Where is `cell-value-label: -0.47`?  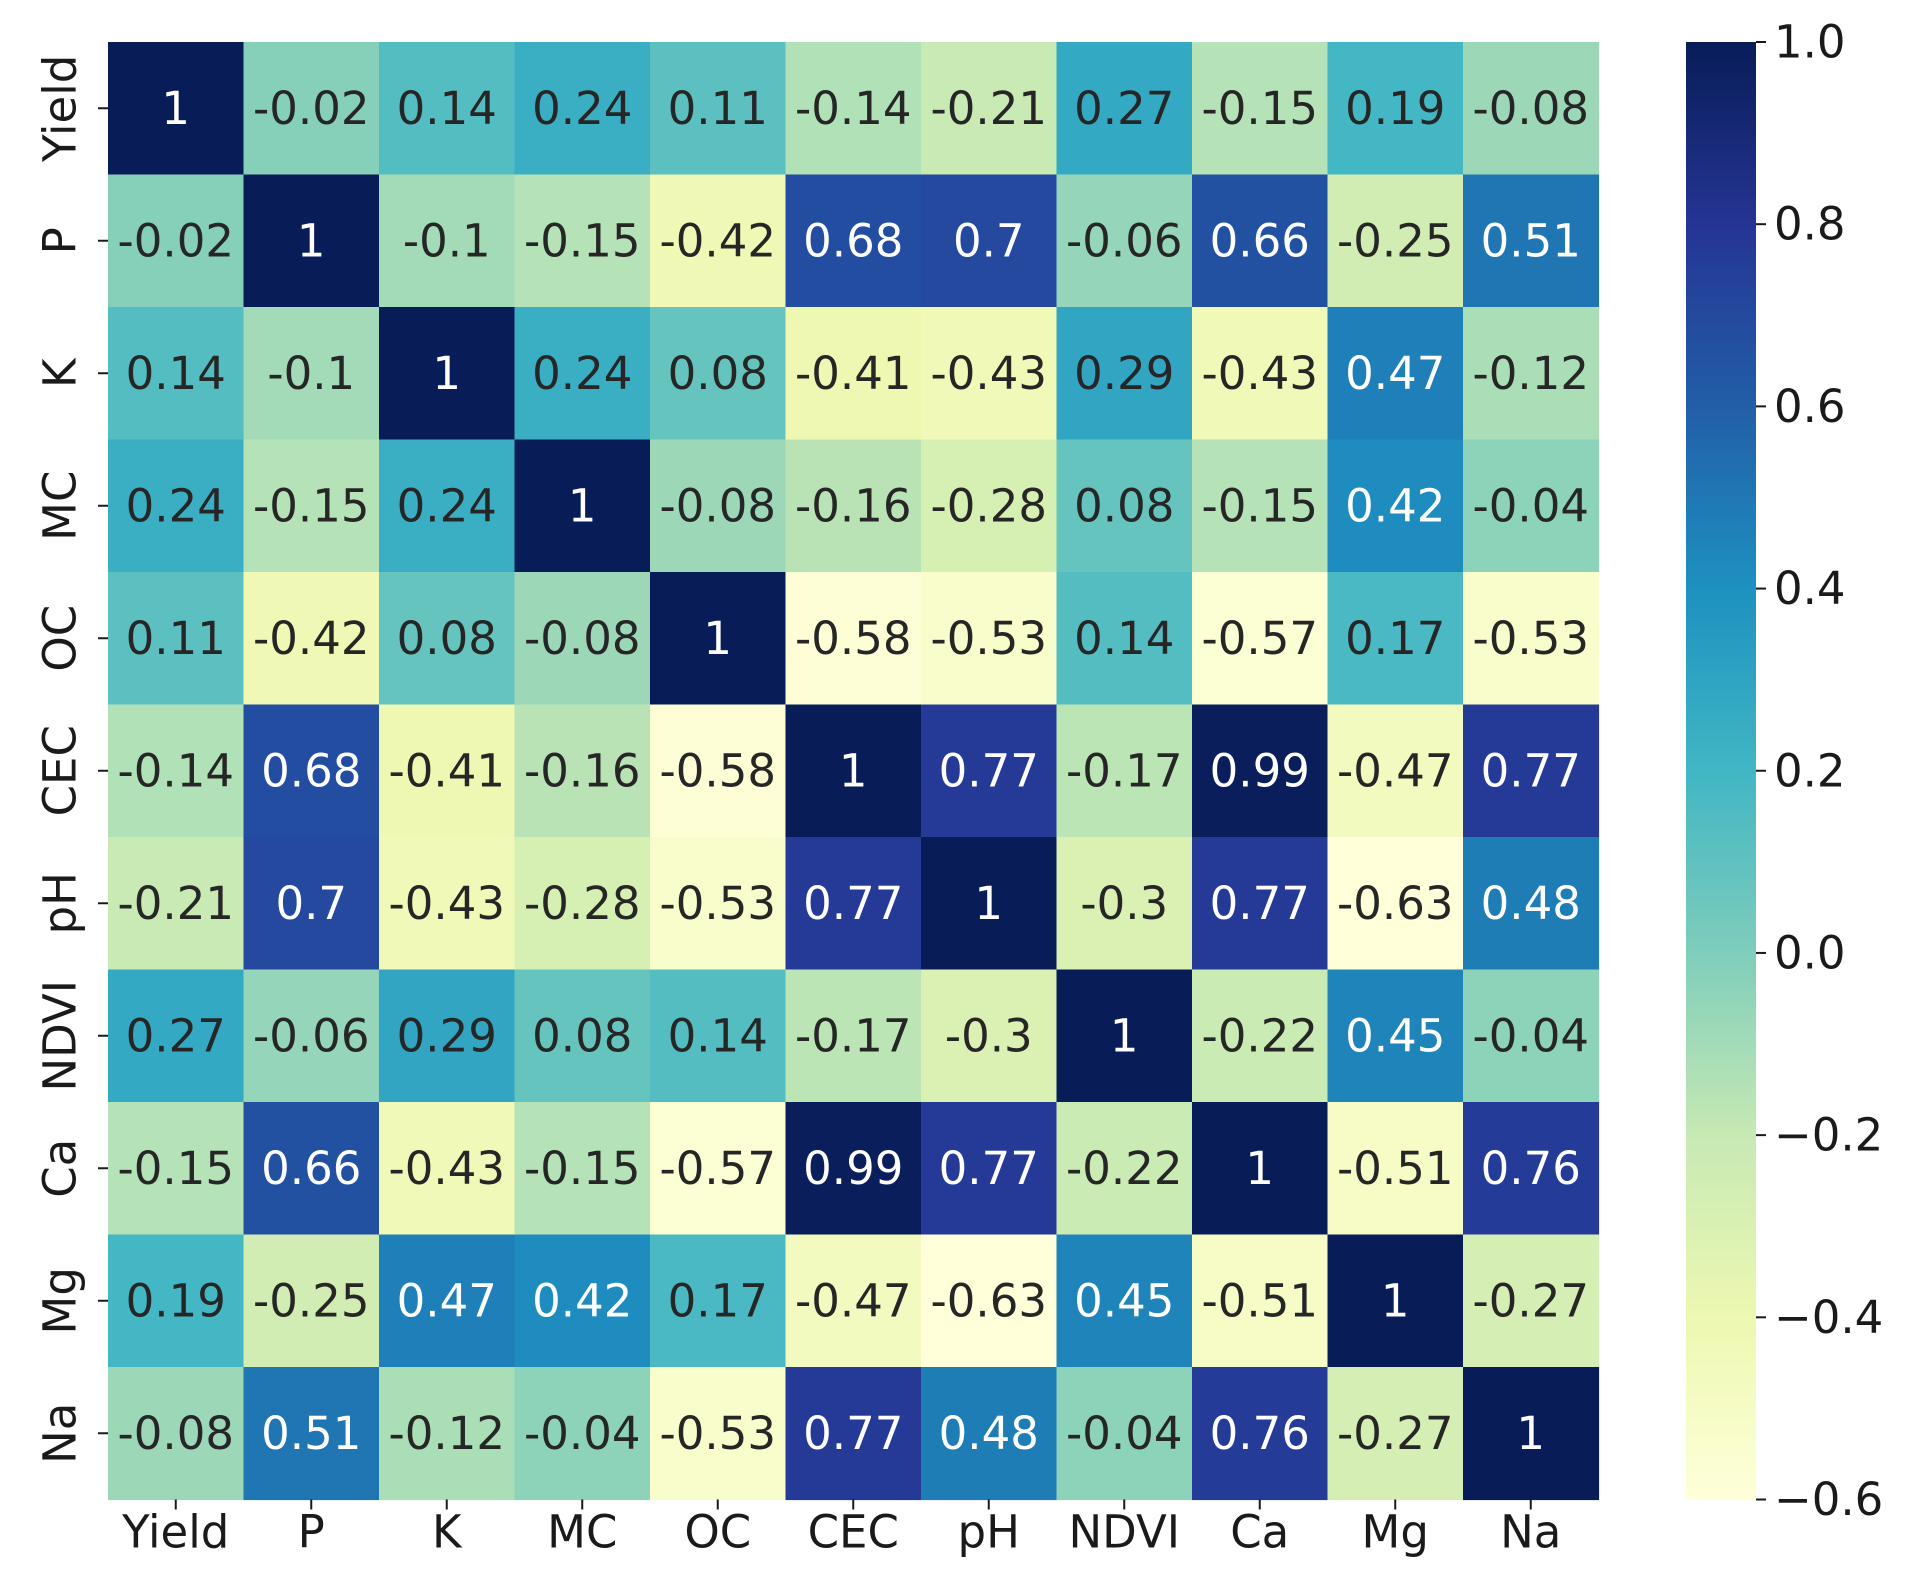
cell-value-label: -0.47 is located at coordinates (1395, 770).